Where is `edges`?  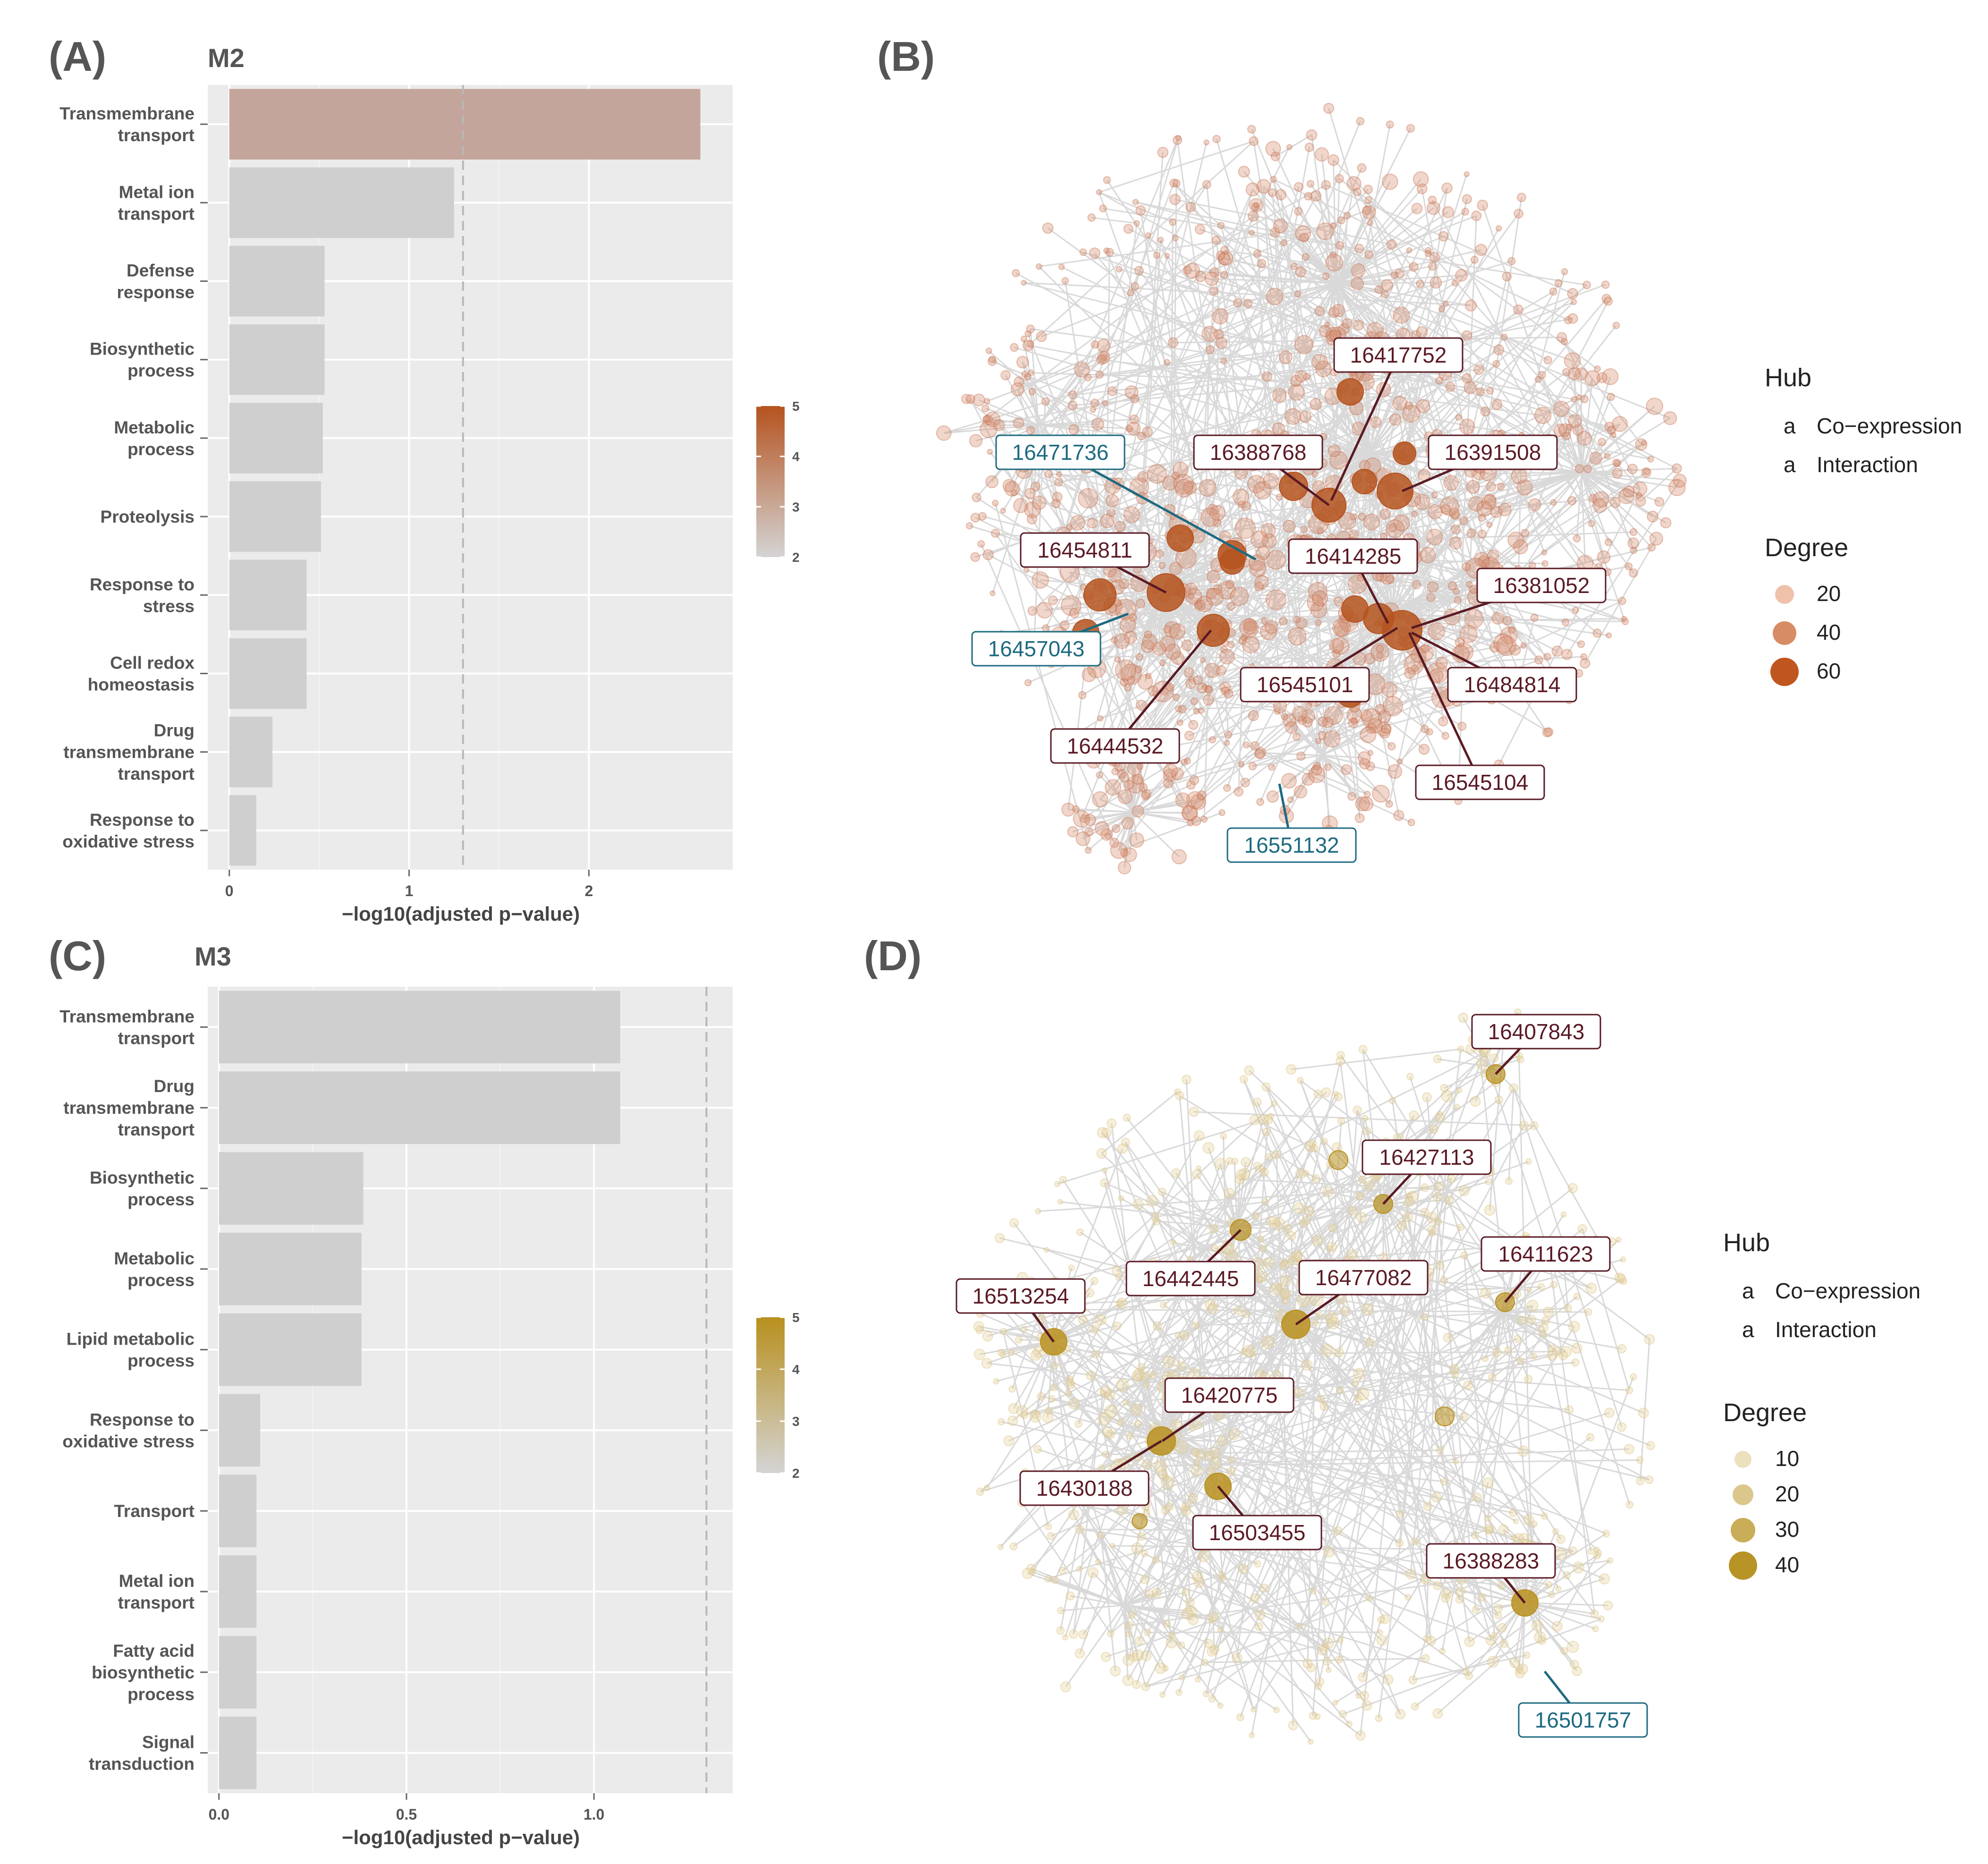
edges is located at coordinates (1315, 1377).